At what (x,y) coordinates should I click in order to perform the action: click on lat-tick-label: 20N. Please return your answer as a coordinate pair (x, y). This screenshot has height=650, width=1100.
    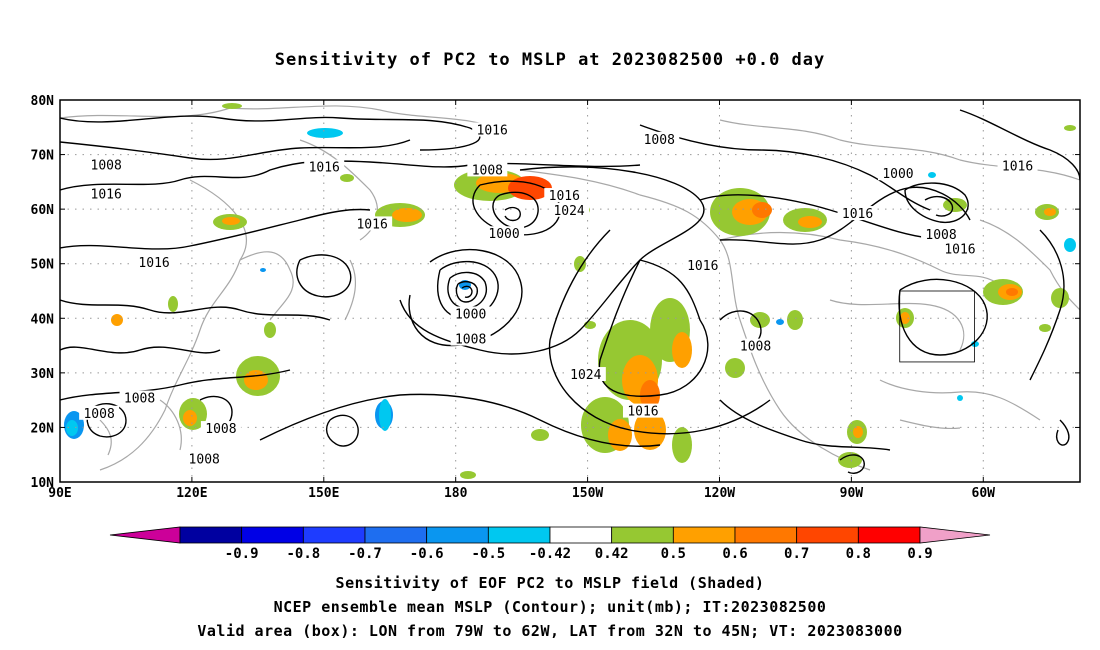
    Looking at the image, I should click on (43, 428).